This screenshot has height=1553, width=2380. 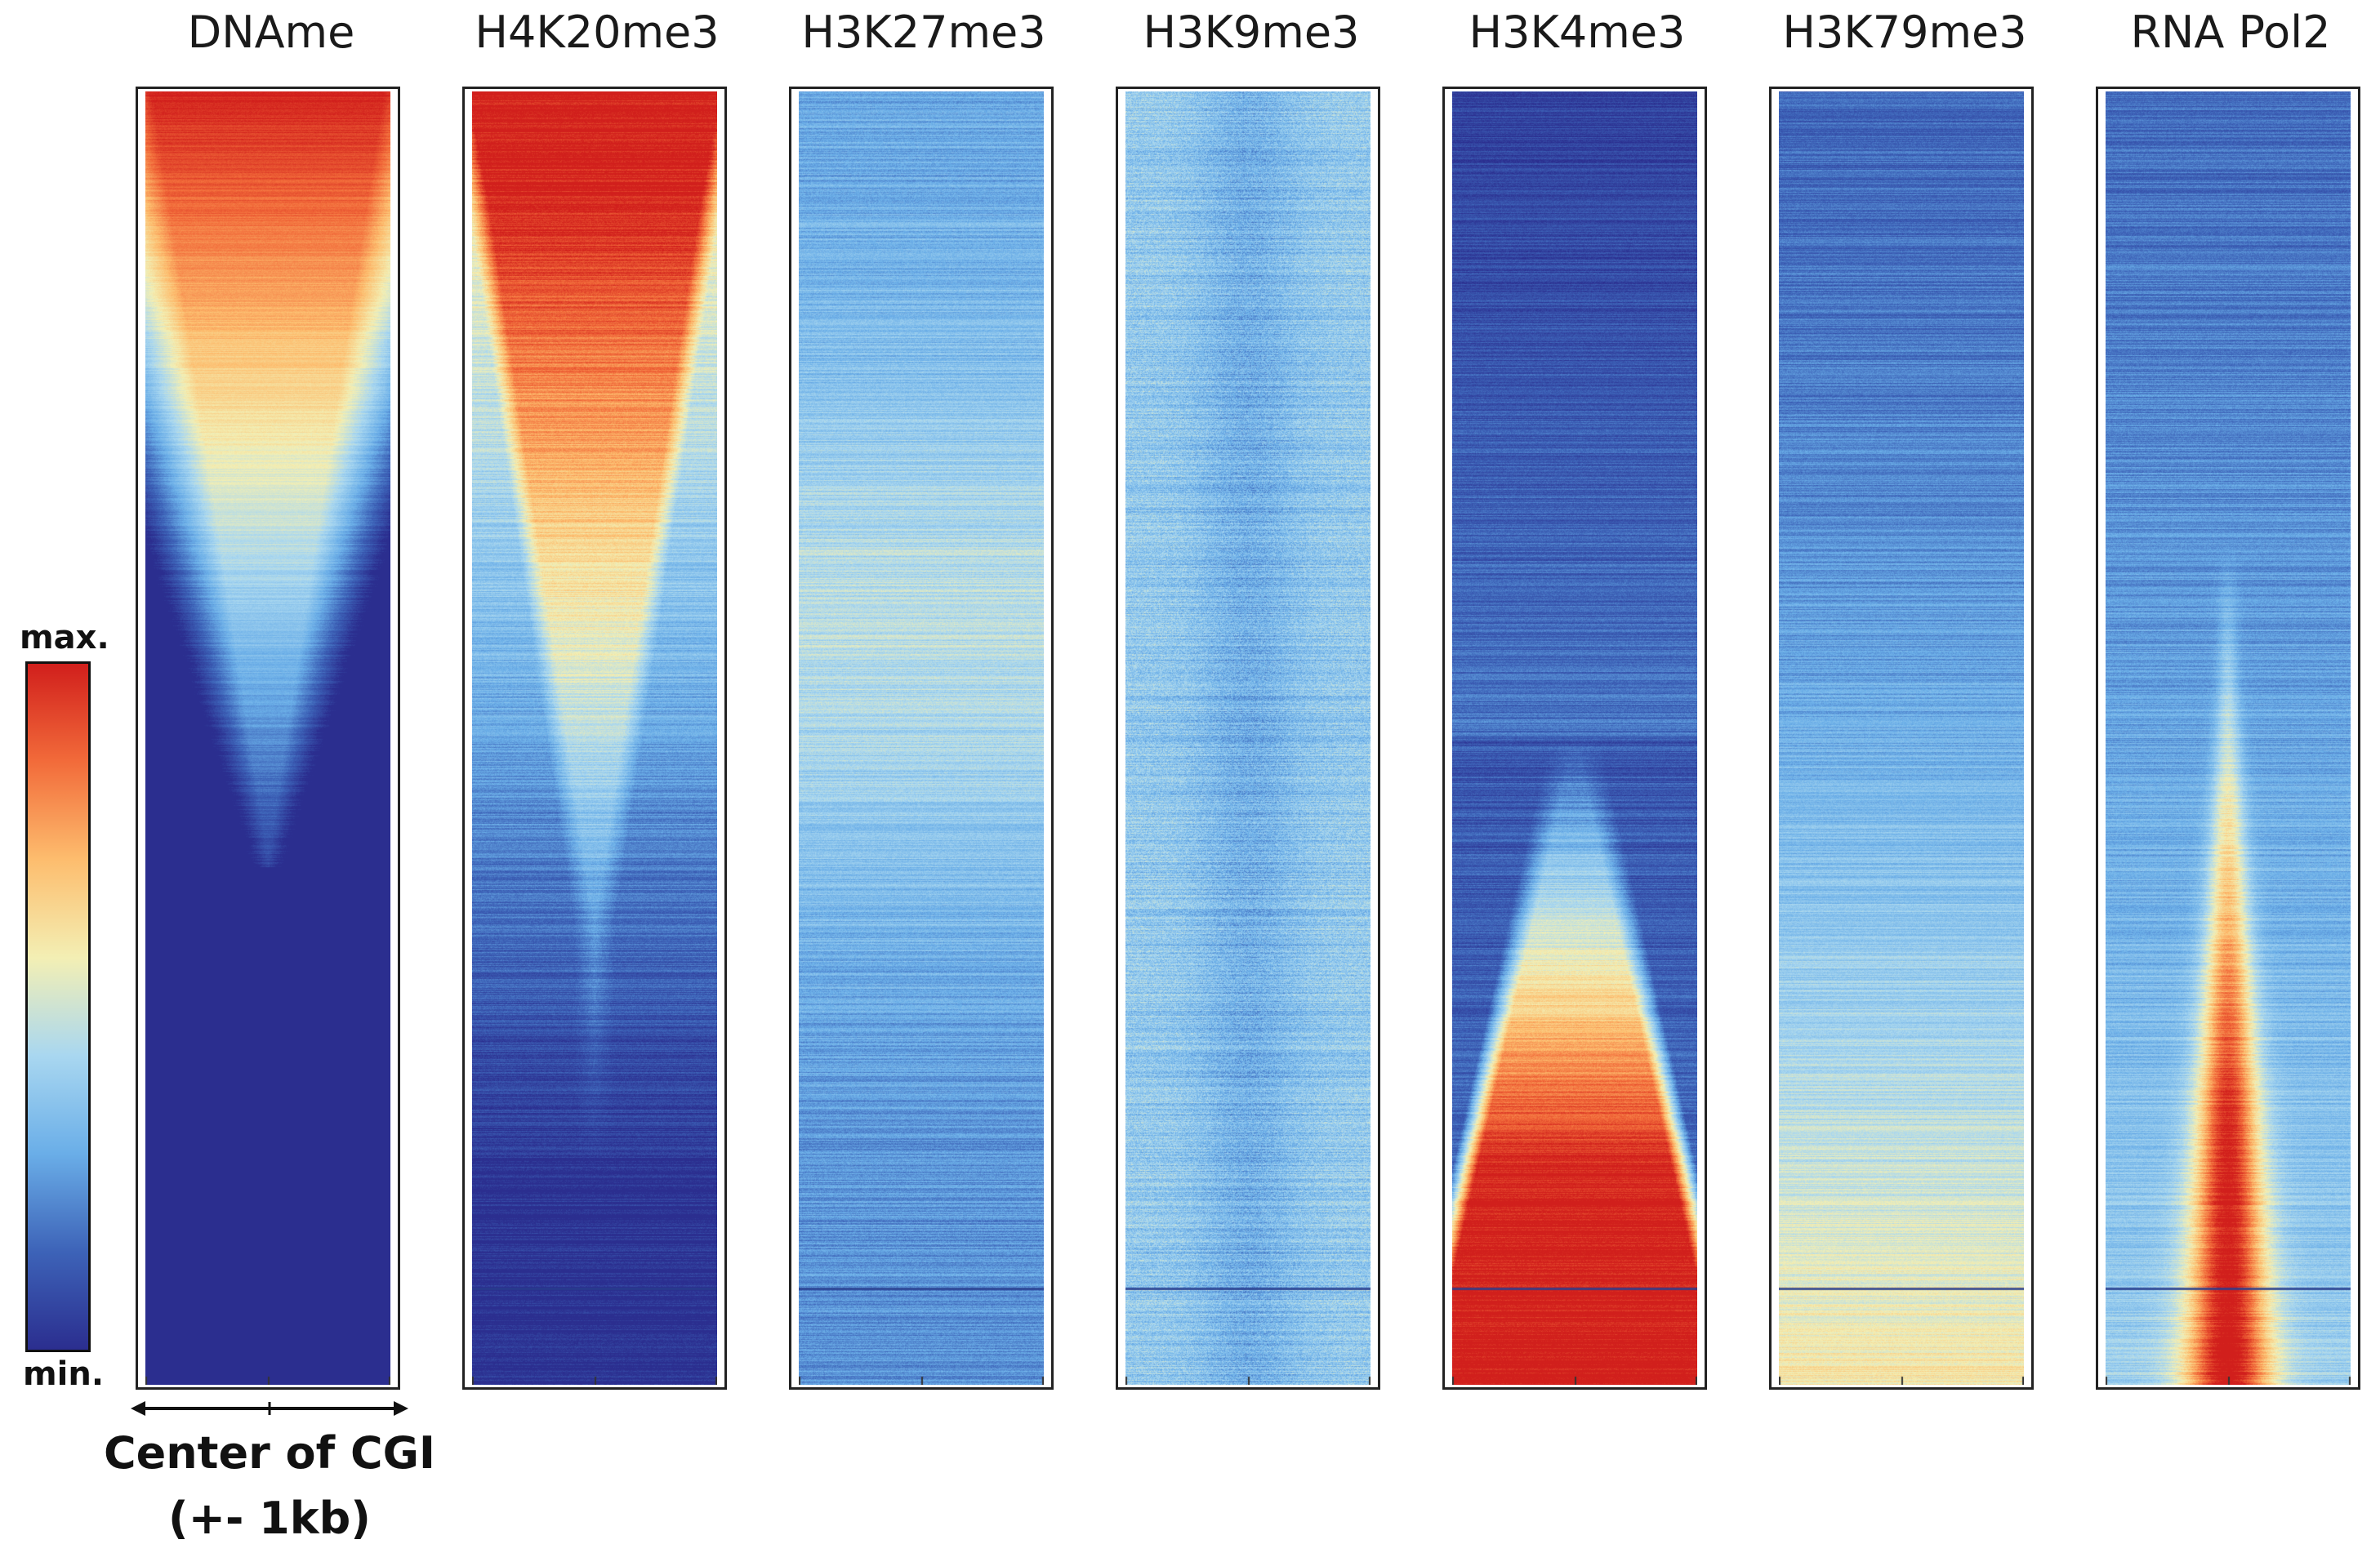 I want to click on heatmap-panel-dname, so click(x=268, y=738).